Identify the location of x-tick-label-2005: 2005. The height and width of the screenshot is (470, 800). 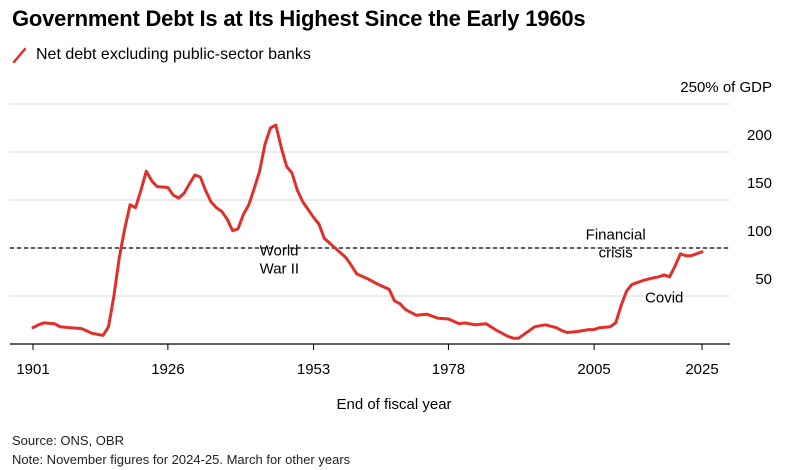
(593, 369).